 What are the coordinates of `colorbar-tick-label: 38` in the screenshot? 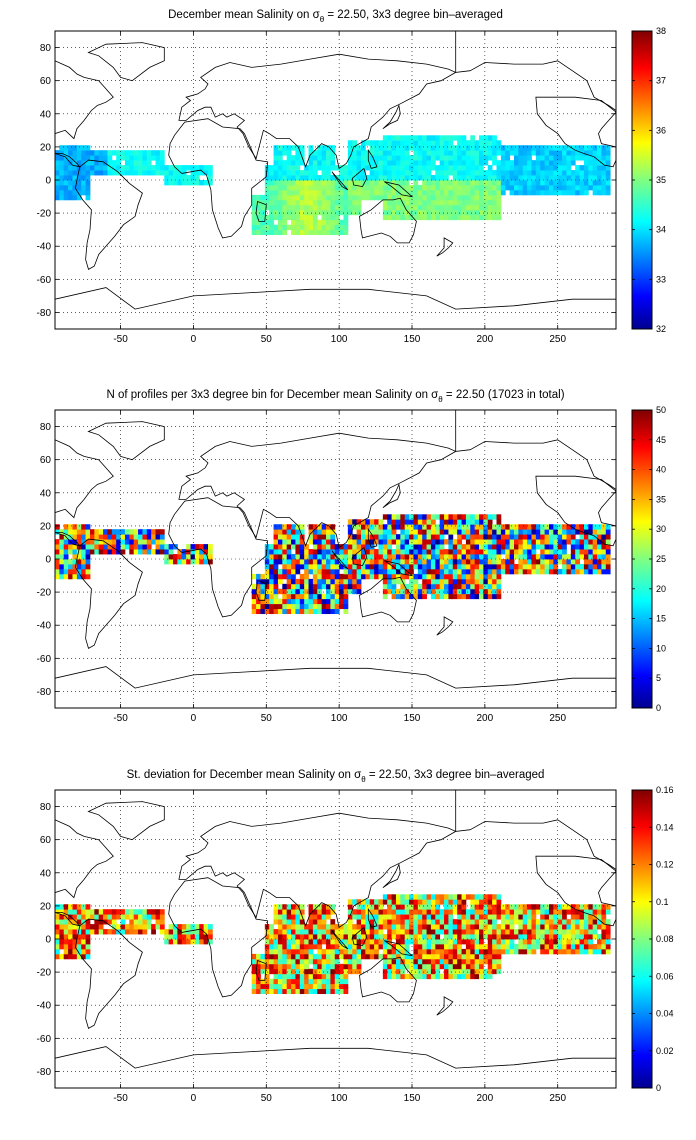 It's located at (661, 31).